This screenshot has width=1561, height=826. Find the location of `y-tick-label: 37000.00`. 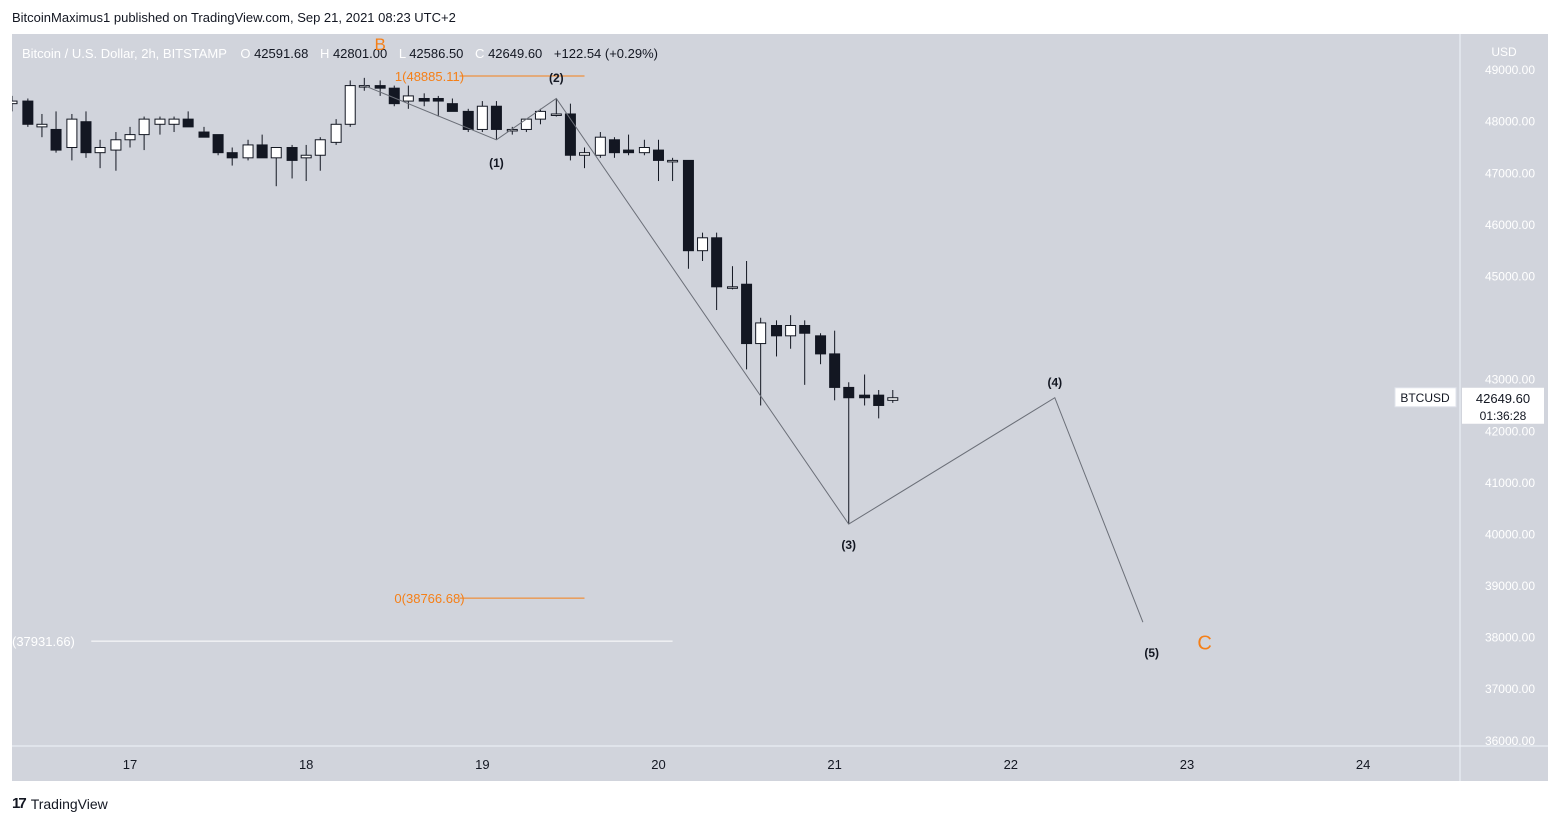

y-tick-label: 37000.00 is located at coordinates (1510, 689).